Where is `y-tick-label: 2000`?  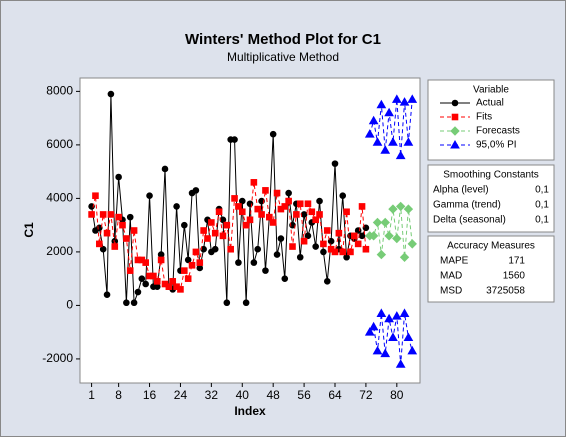 y-tick-label: 2000 is located at coordinates (59, 251).